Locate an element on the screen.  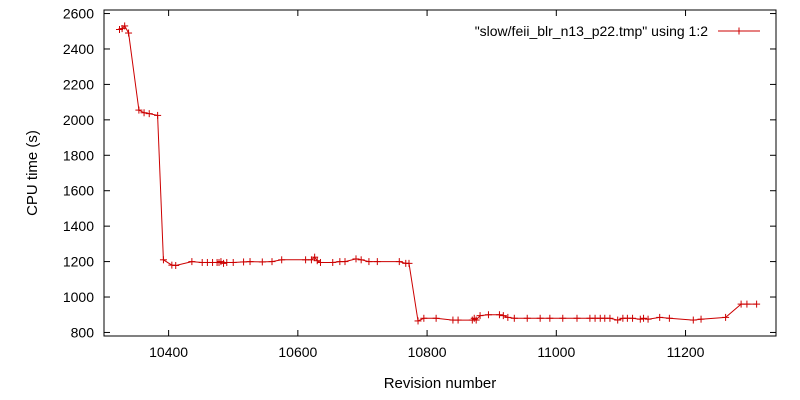
legend-label: "slow/feii_blr_n13_p22.tmp" using 1:2 is located at coordinates (592, 31).